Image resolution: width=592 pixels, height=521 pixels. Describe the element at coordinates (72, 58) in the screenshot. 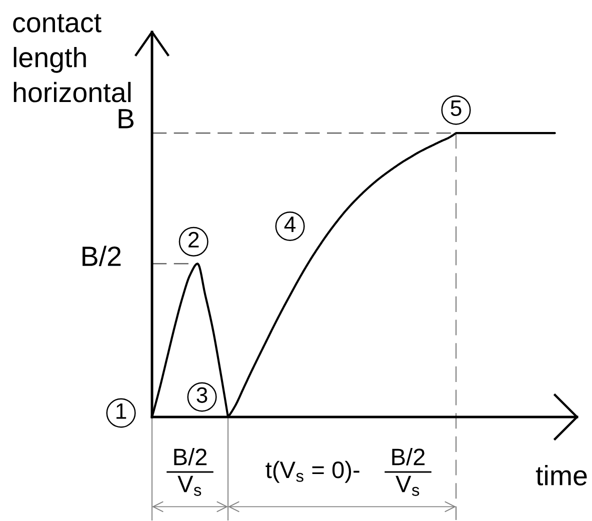

I see `y-axis-title: contact length horizontal` at that location.